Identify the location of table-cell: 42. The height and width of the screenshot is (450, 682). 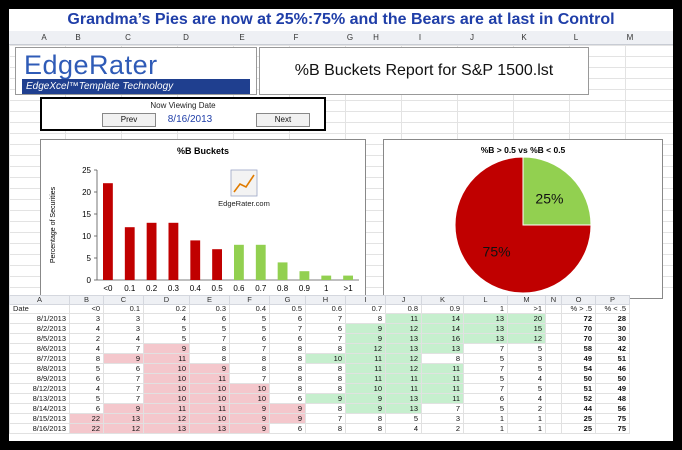
(612, 348).